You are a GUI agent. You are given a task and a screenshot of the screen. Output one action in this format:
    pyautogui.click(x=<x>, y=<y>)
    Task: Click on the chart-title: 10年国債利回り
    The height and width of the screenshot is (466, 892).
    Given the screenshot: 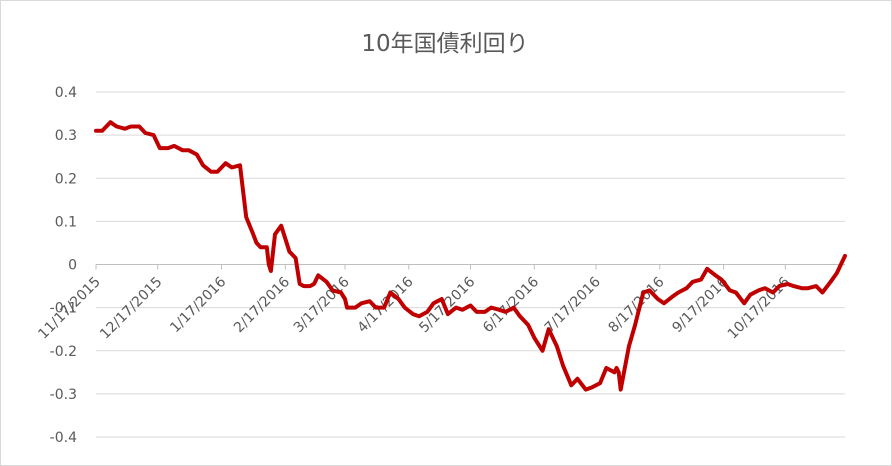 What is the action you would take?
    pyautogui.click(x=445, y=44)
    